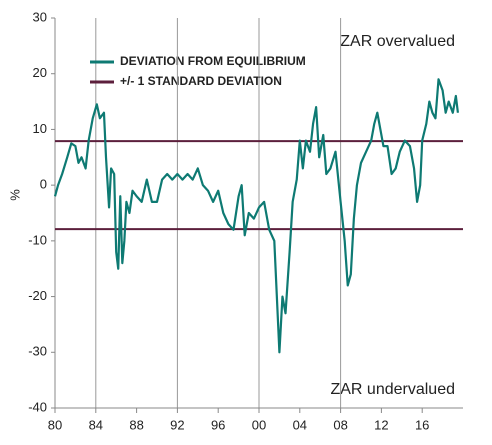  What do you see at coordinates (422, 424) in the screenshot?
I see `x-tick-label: 16` at bounding box center [422, 424].